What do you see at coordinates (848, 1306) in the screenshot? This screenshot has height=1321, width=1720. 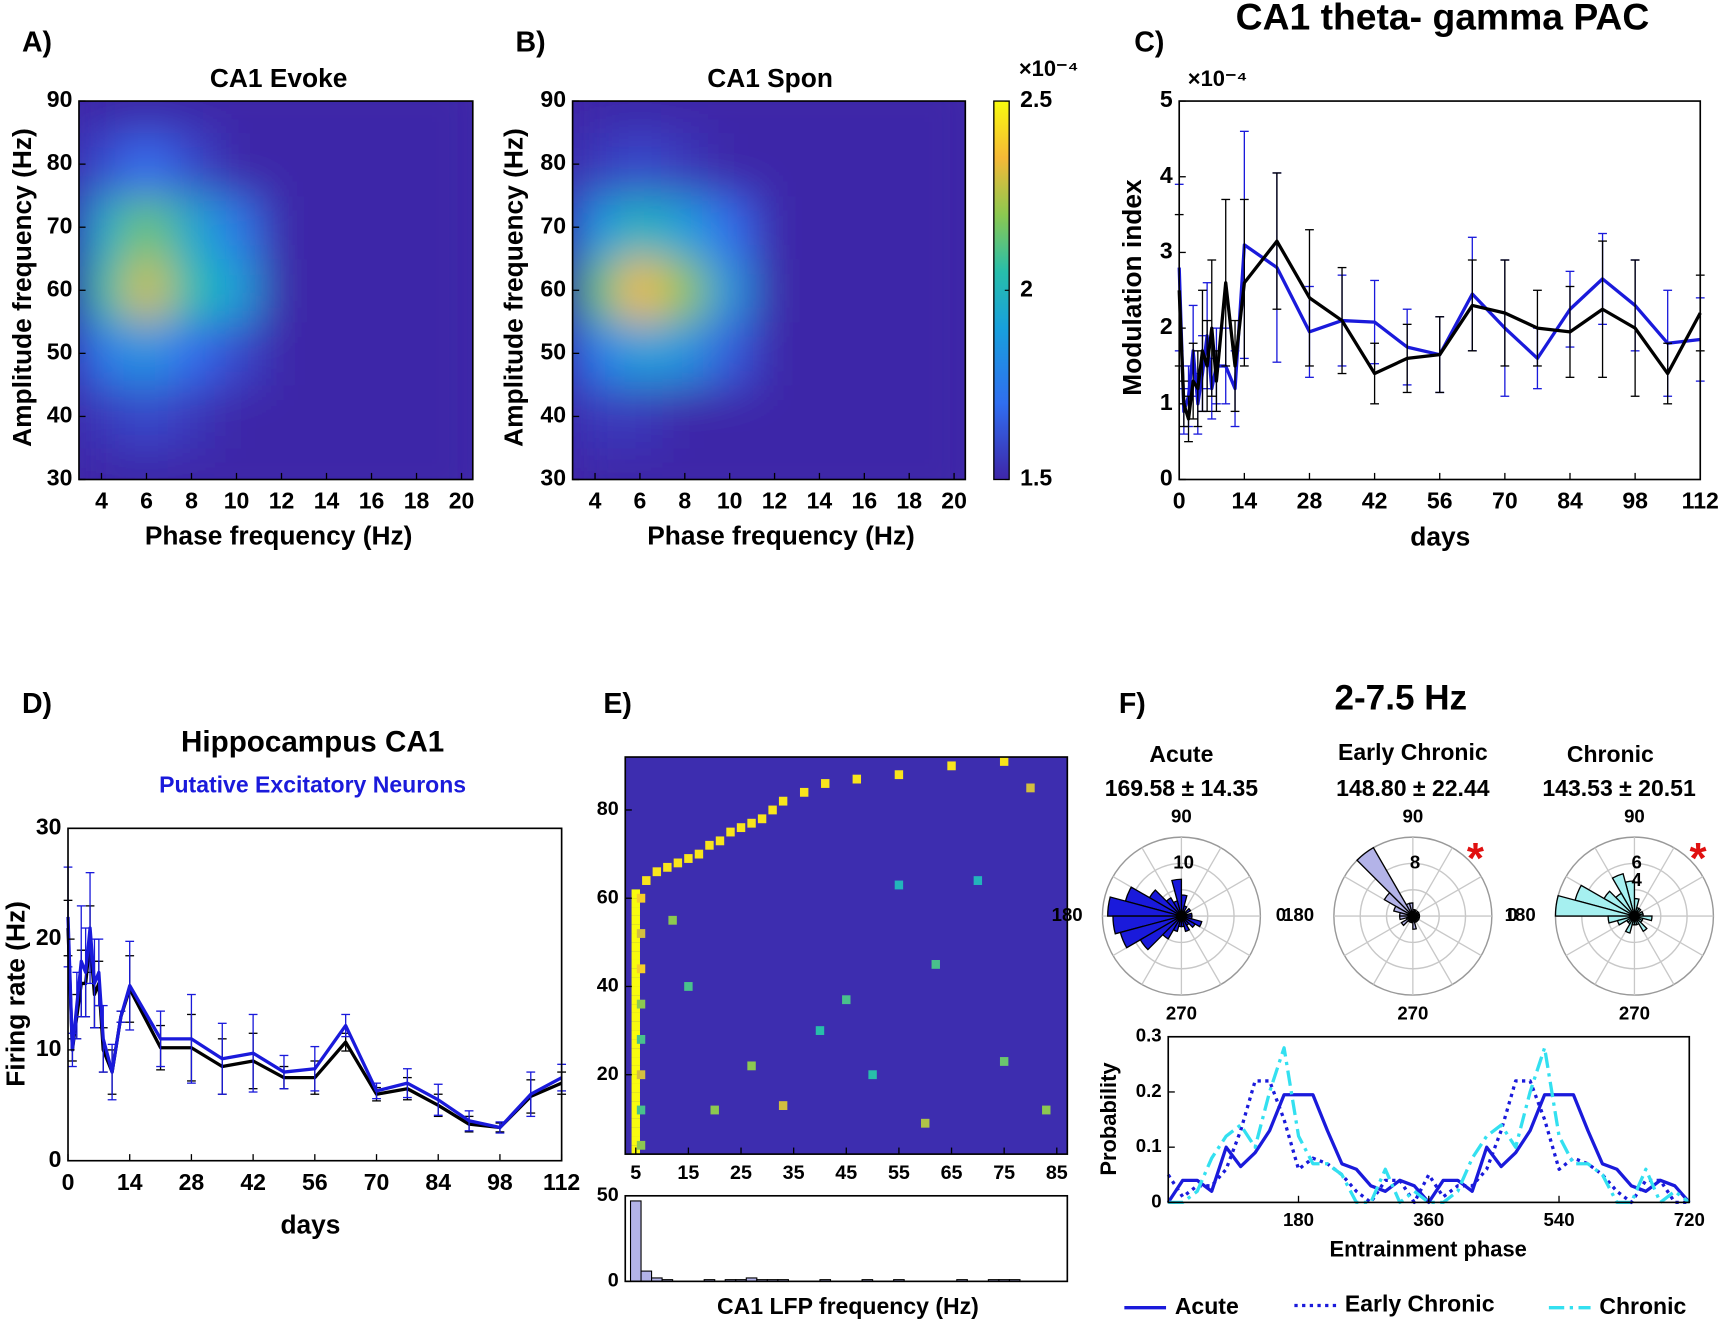 I see `x-axis-label: CA1 LFP frequency (Hz)` at bounding box center [848, 1306].